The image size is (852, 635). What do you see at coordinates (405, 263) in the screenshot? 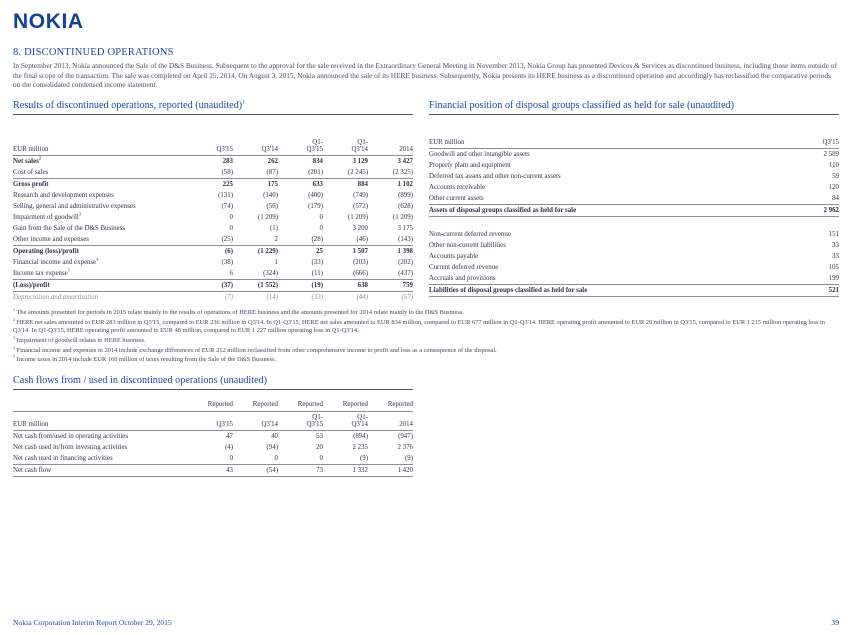
I see `cell-value: (202)` at bounding box center [405, 263].